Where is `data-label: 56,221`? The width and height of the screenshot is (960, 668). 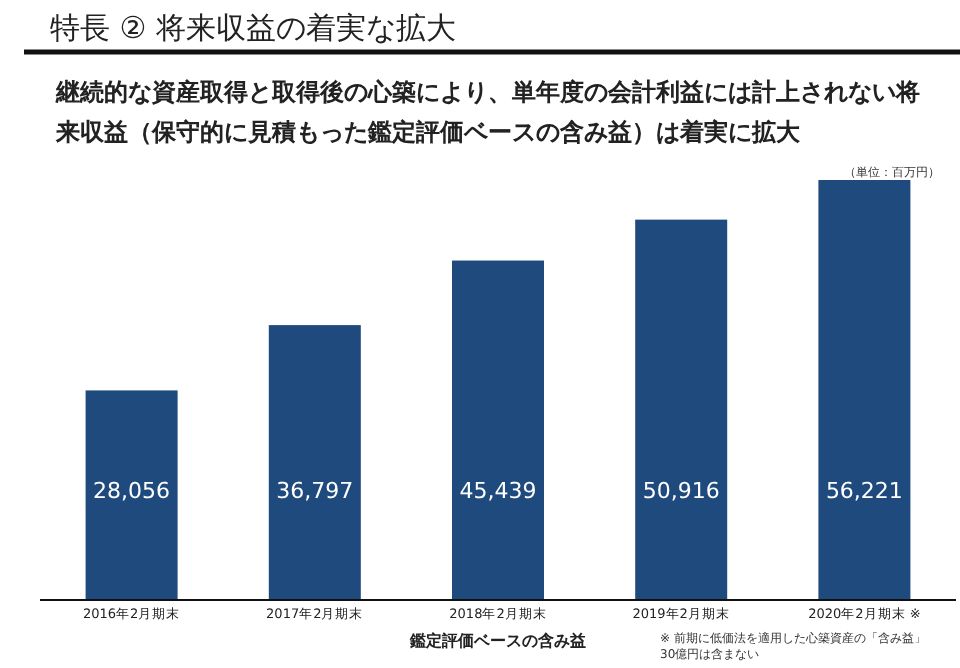
data-label: 56,221 is located at coordinates (864, 491).